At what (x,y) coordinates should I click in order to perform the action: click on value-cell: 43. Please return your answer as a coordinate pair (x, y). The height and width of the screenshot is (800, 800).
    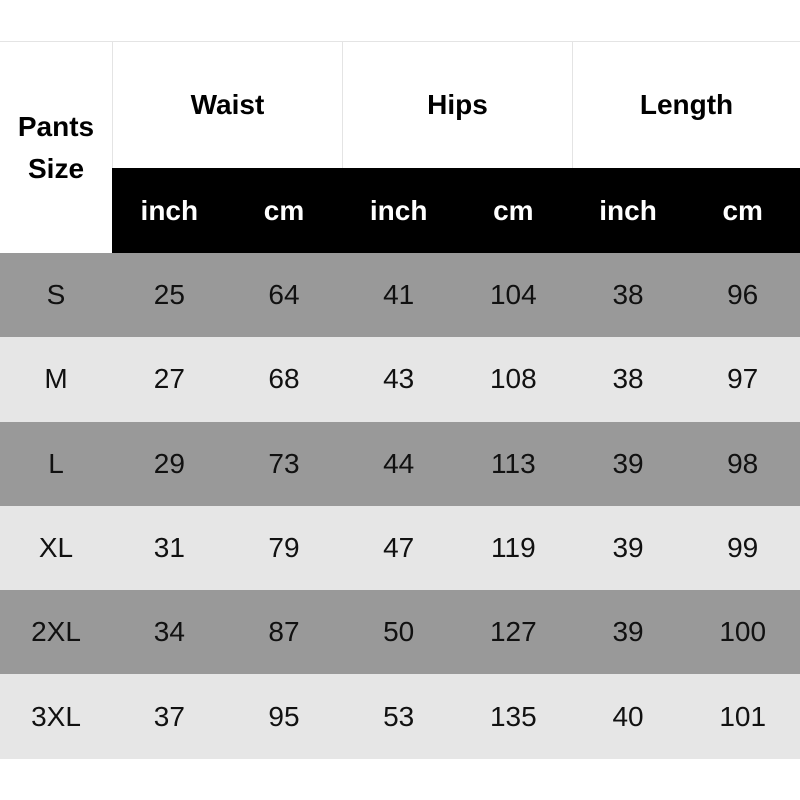
    Looking at the image, I should click on (399, 379).